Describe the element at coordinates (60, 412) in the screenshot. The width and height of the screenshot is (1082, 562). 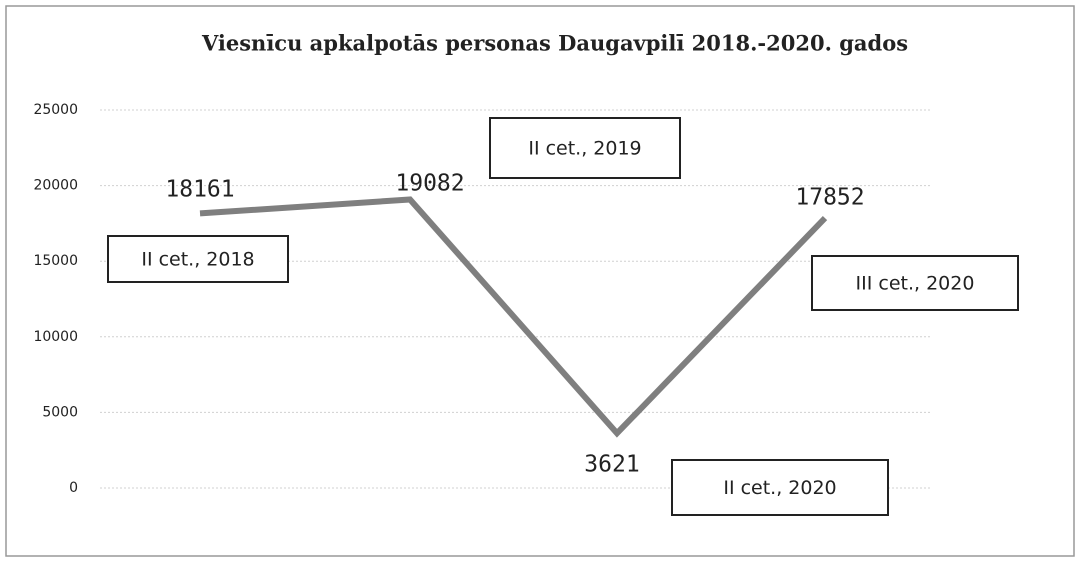
I see `y-tick-label: 5000` at that location.